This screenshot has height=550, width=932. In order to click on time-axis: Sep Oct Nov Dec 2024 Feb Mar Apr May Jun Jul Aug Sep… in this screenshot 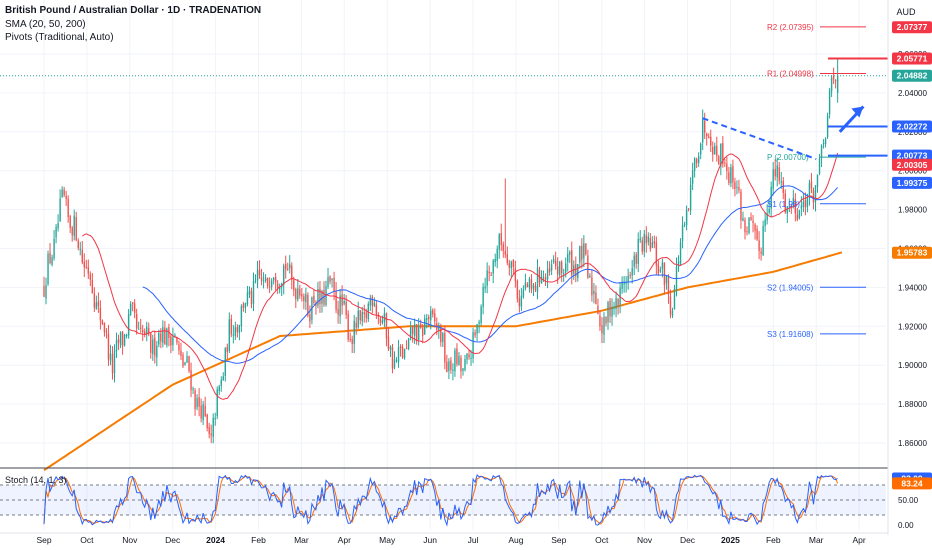, I will do `click(444, 538)`.